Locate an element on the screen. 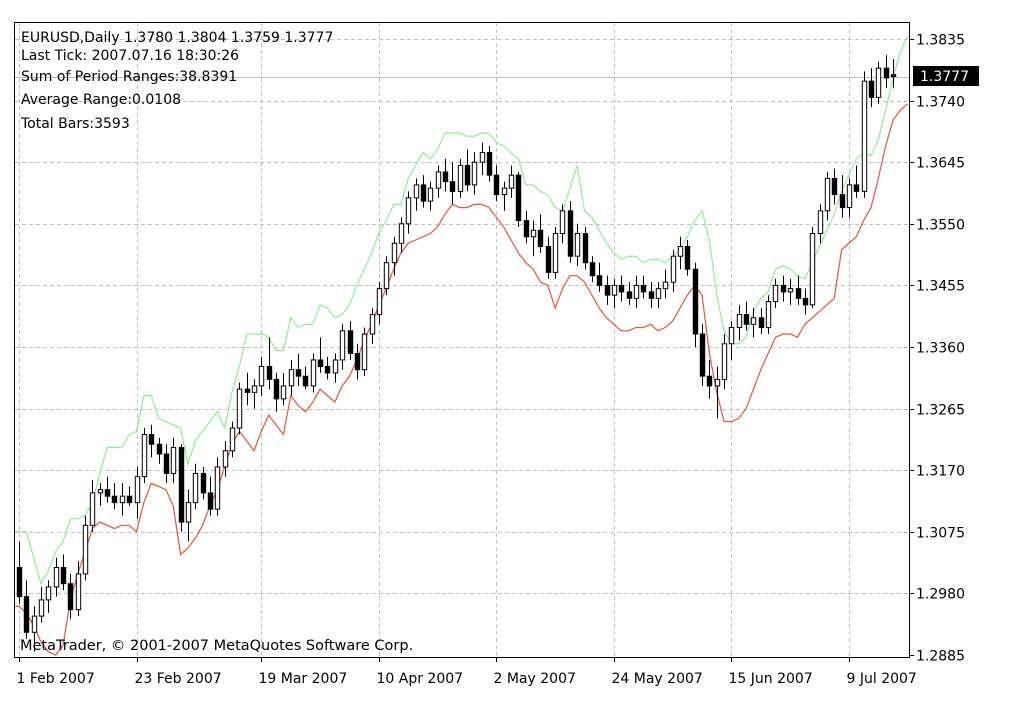 The width and height of the screenshot is (1015, 716). info-line-5: Total Bars:3593 is located at coordinates (75, 124).